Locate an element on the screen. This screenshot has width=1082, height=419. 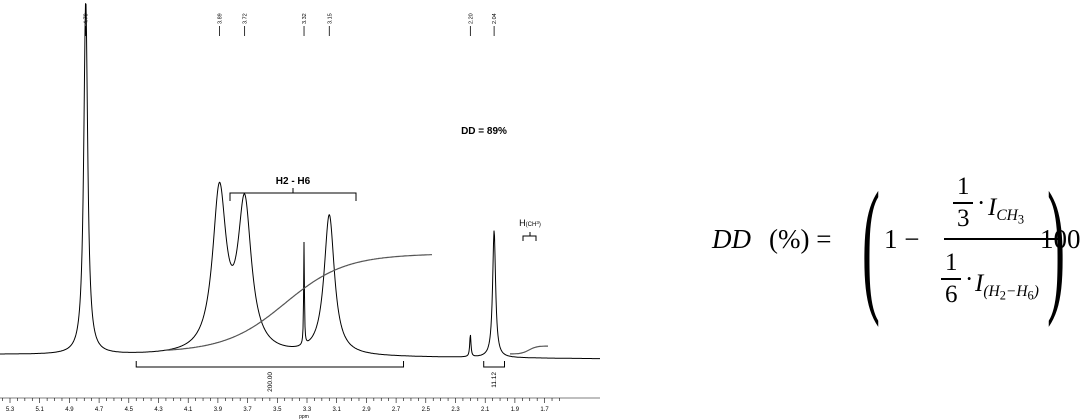
h2-h6-label: H2 - H6 is located at coordinates (293, 181).